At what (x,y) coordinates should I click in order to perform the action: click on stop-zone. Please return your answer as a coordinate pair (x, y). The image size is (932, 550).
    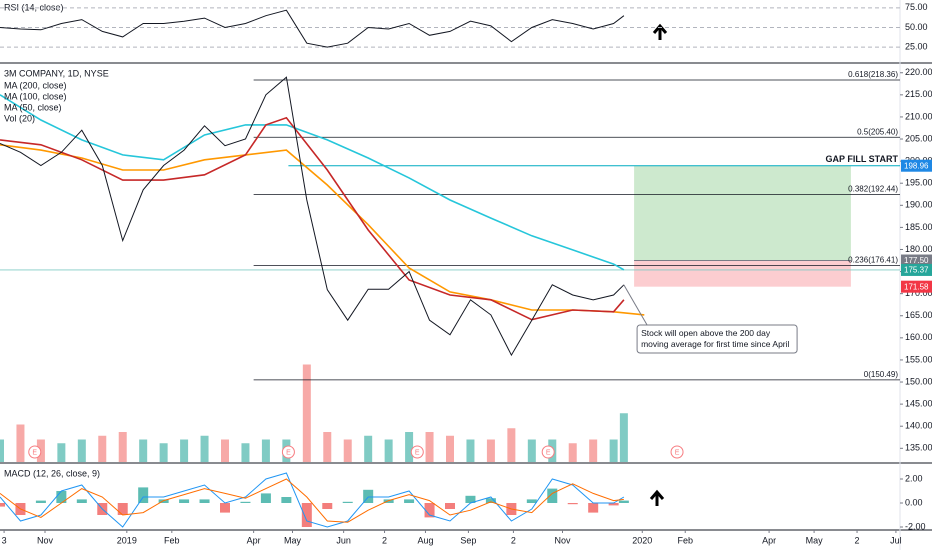
    Looking at the image, I should click on (742, 273).